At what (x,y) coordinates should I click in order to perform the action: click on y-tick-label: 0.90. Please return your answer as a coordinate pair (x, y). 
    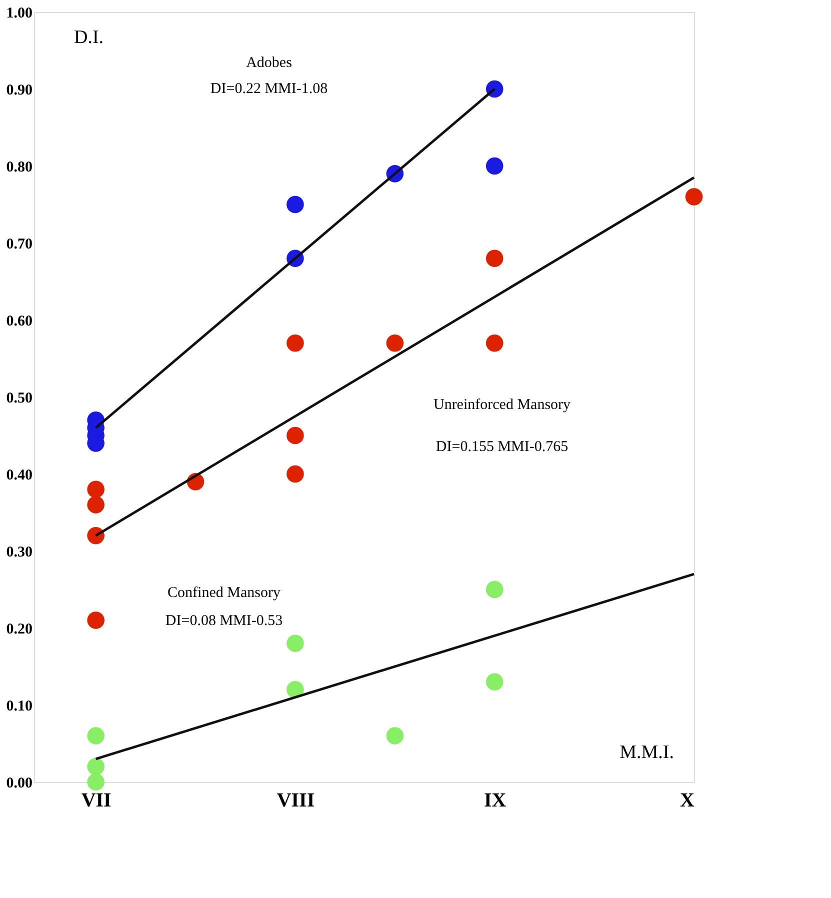
    Looking at the image, I should click on (19, 90).